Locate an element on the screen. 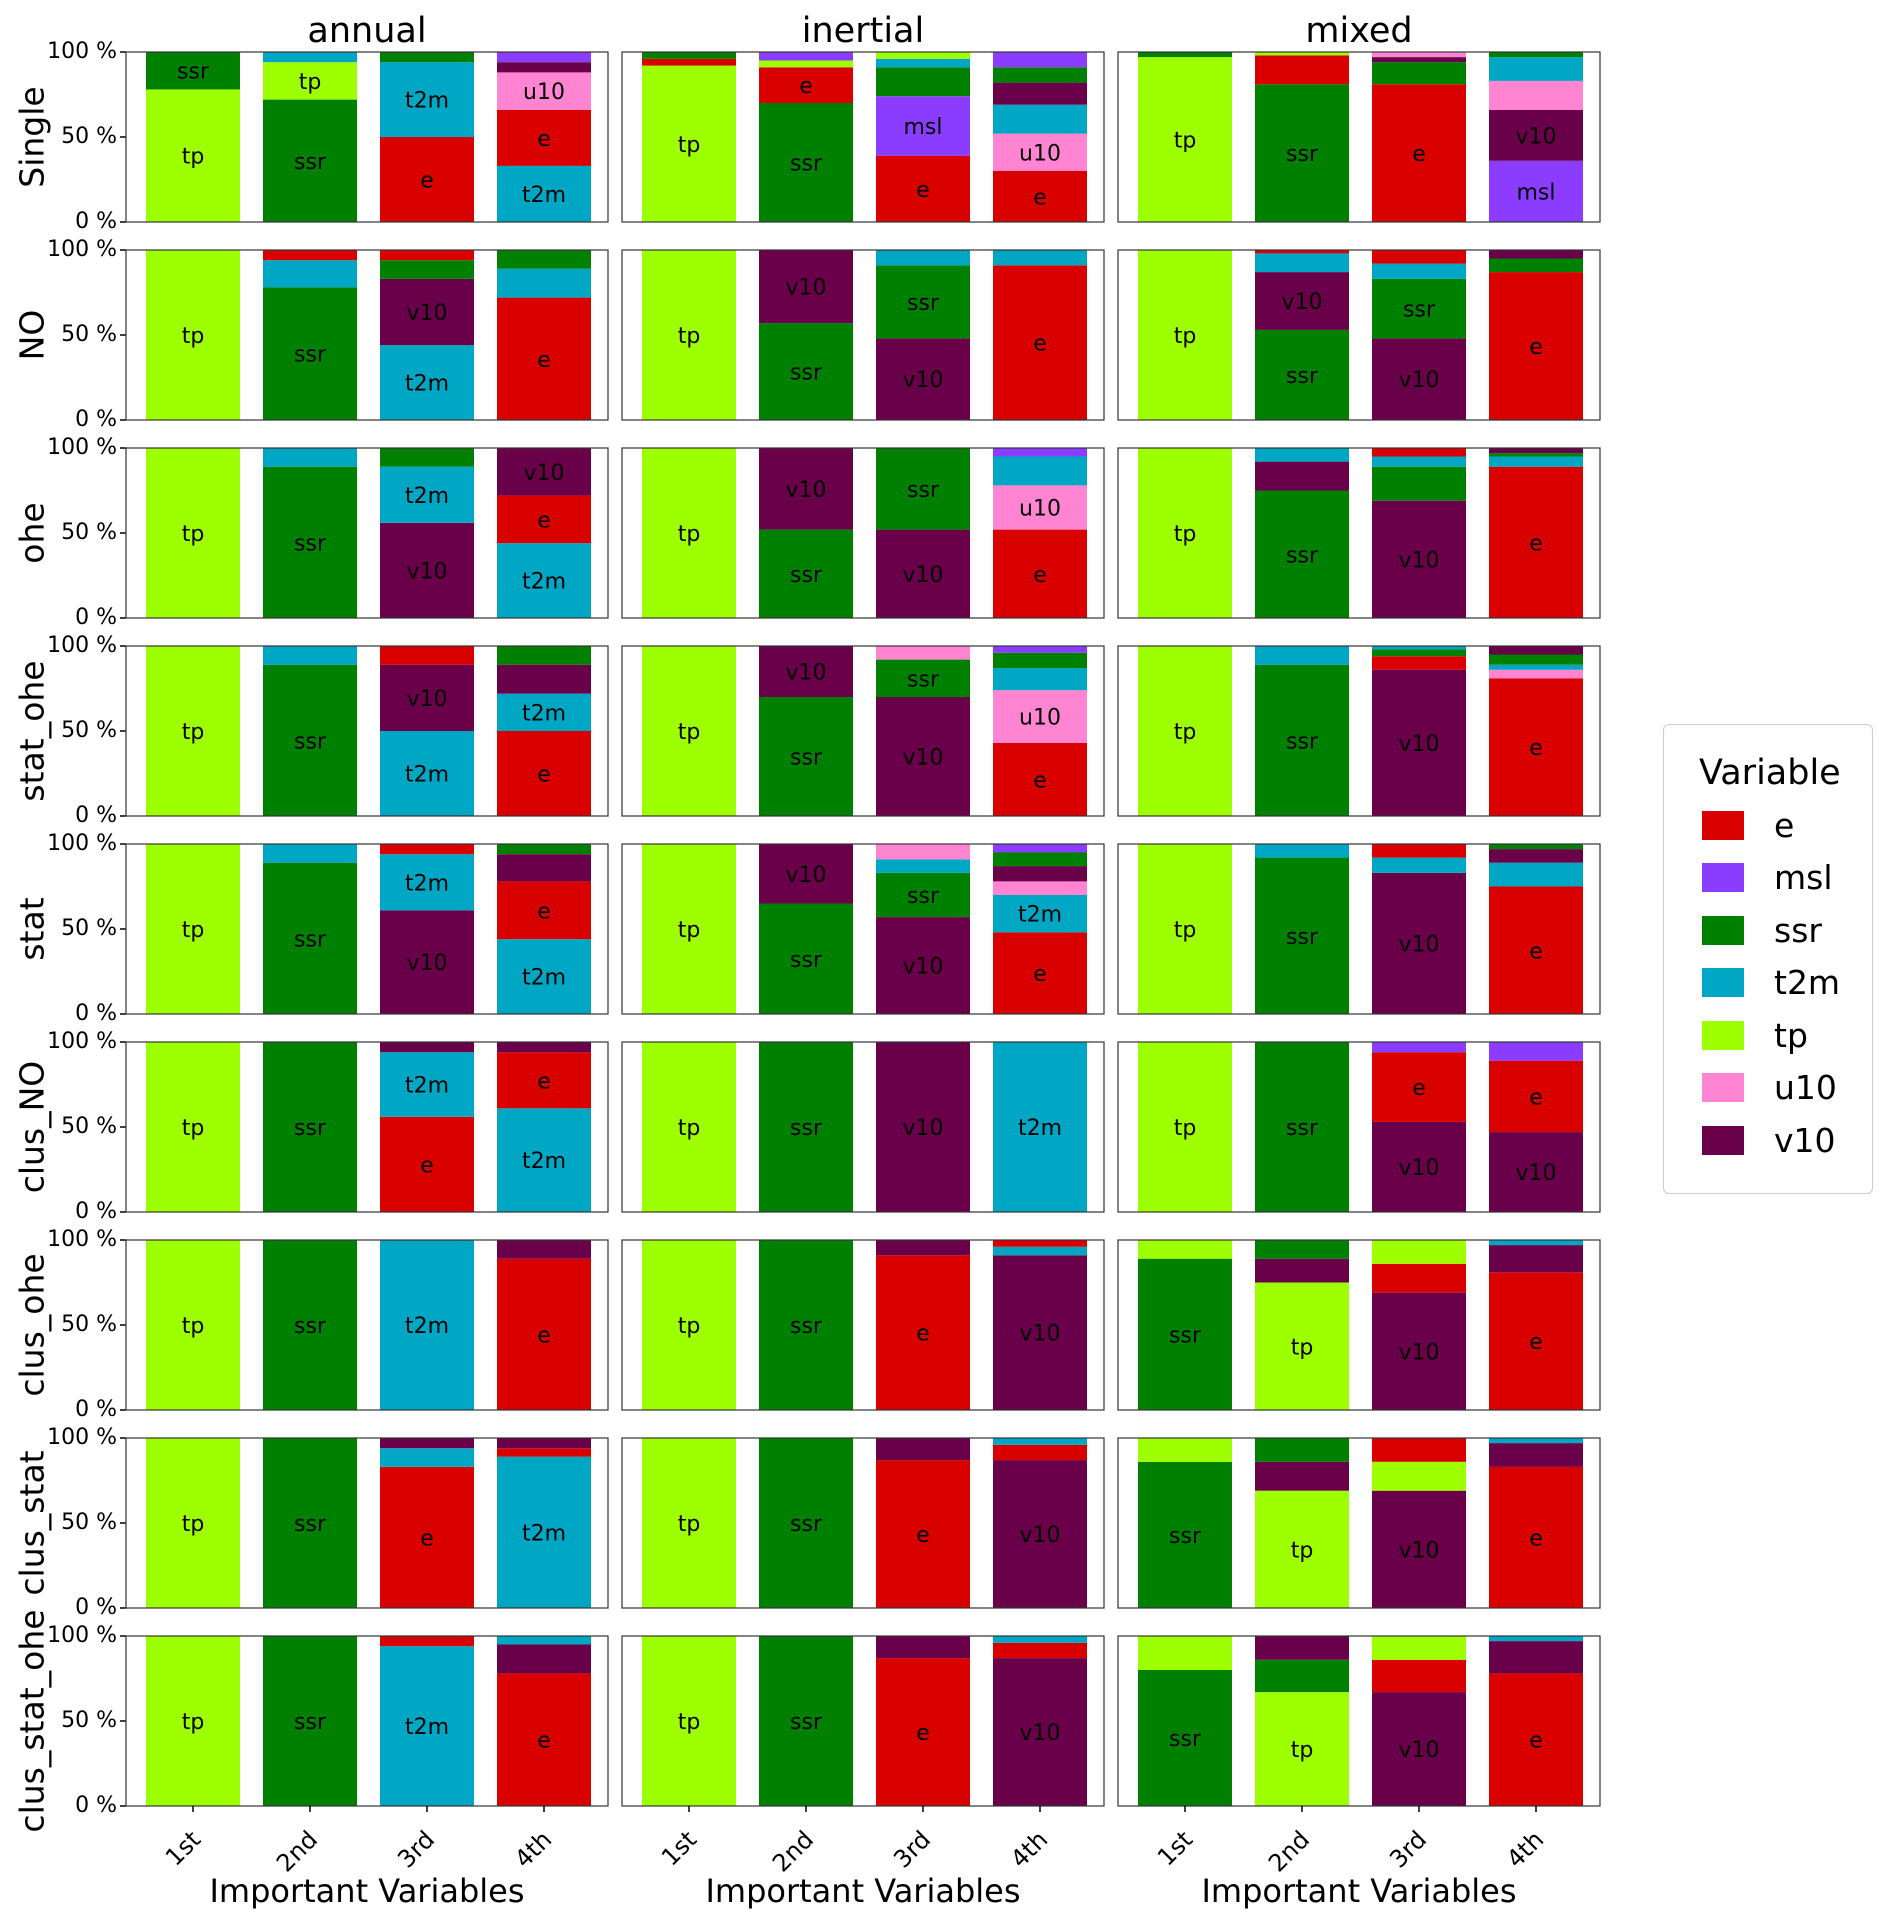 The width and height of the screenshot is (1892, 1915). row-label-Single: Single is located at coordinates (32, 136).